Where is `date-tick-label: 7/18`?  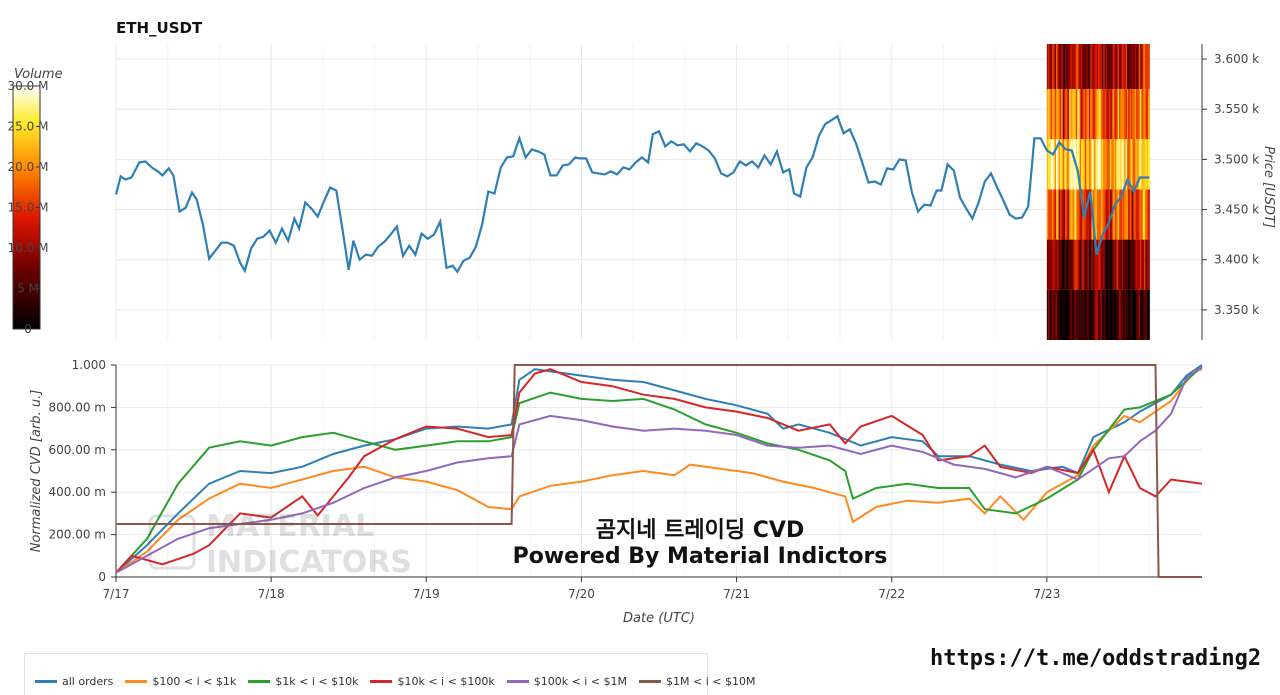 date-tick-label: 7/18 is located at coordinates (271, 594).